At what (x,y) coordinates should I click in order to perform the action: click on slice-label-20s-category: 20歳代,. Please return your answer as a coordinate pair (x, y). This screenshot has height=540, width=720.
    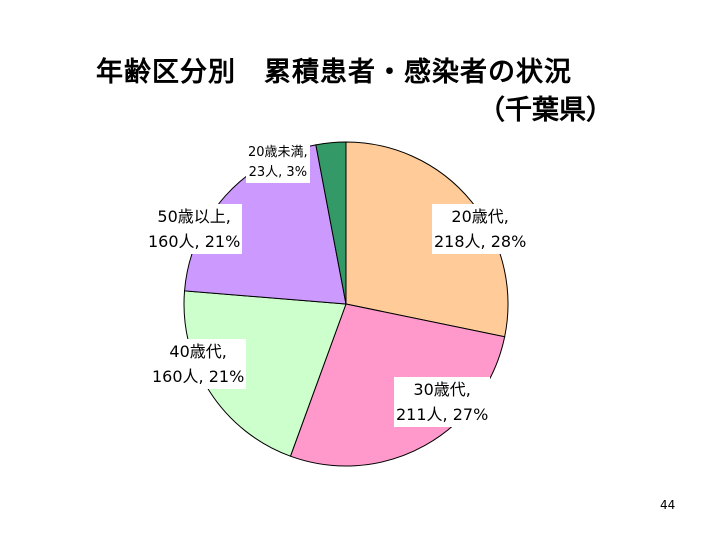
    Looking at the image, I should click on (480, 216).